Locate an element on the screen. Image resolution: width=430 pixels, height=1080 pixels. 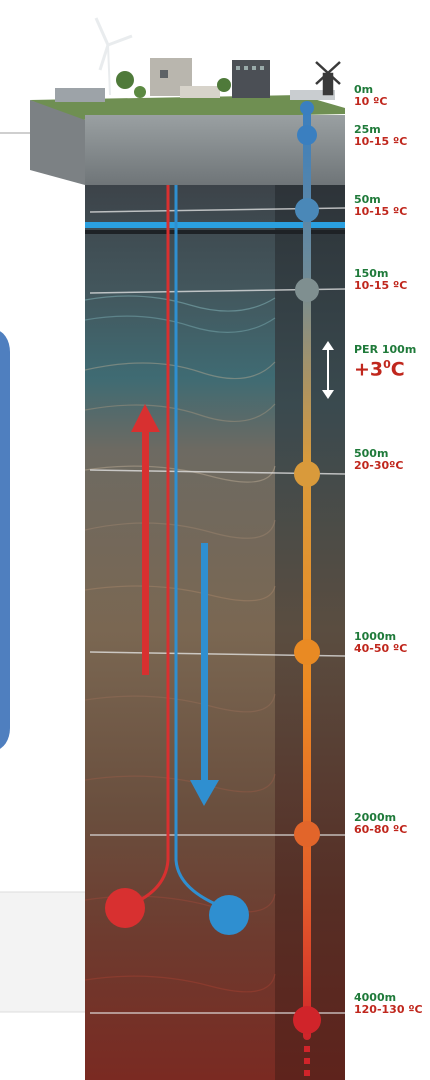
depth-label-0m: 0m 10 ºC is located at coordinates (370, 95).